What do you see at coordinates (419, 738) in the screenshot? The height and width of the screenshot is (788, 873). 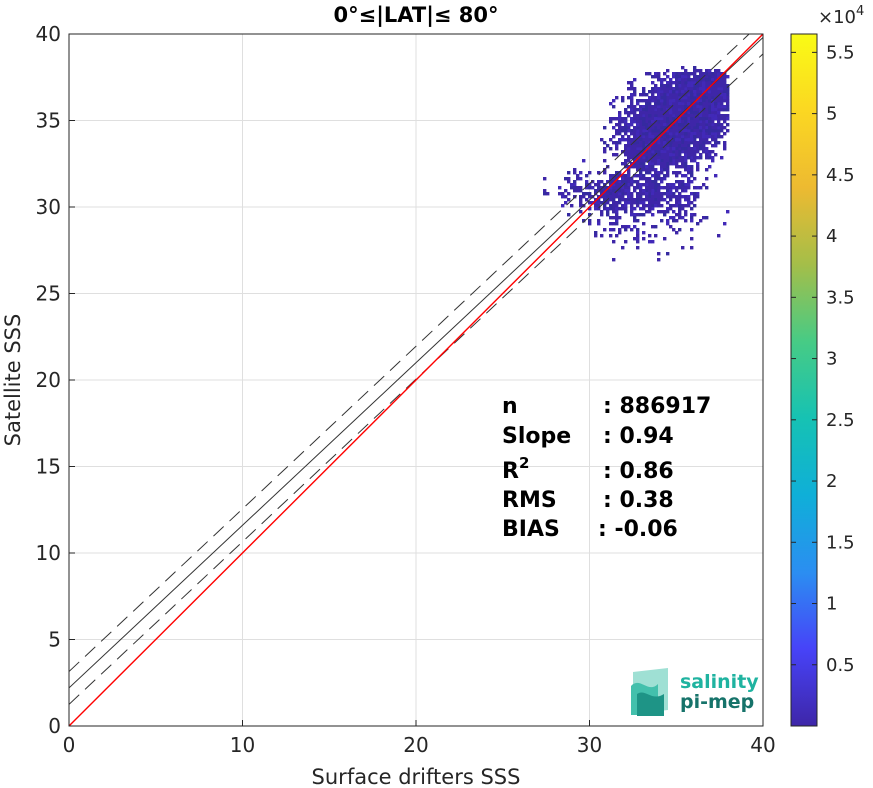 I see `x-axis-ticks: 0 10 20 30 40` at bounding box center [419, 738].